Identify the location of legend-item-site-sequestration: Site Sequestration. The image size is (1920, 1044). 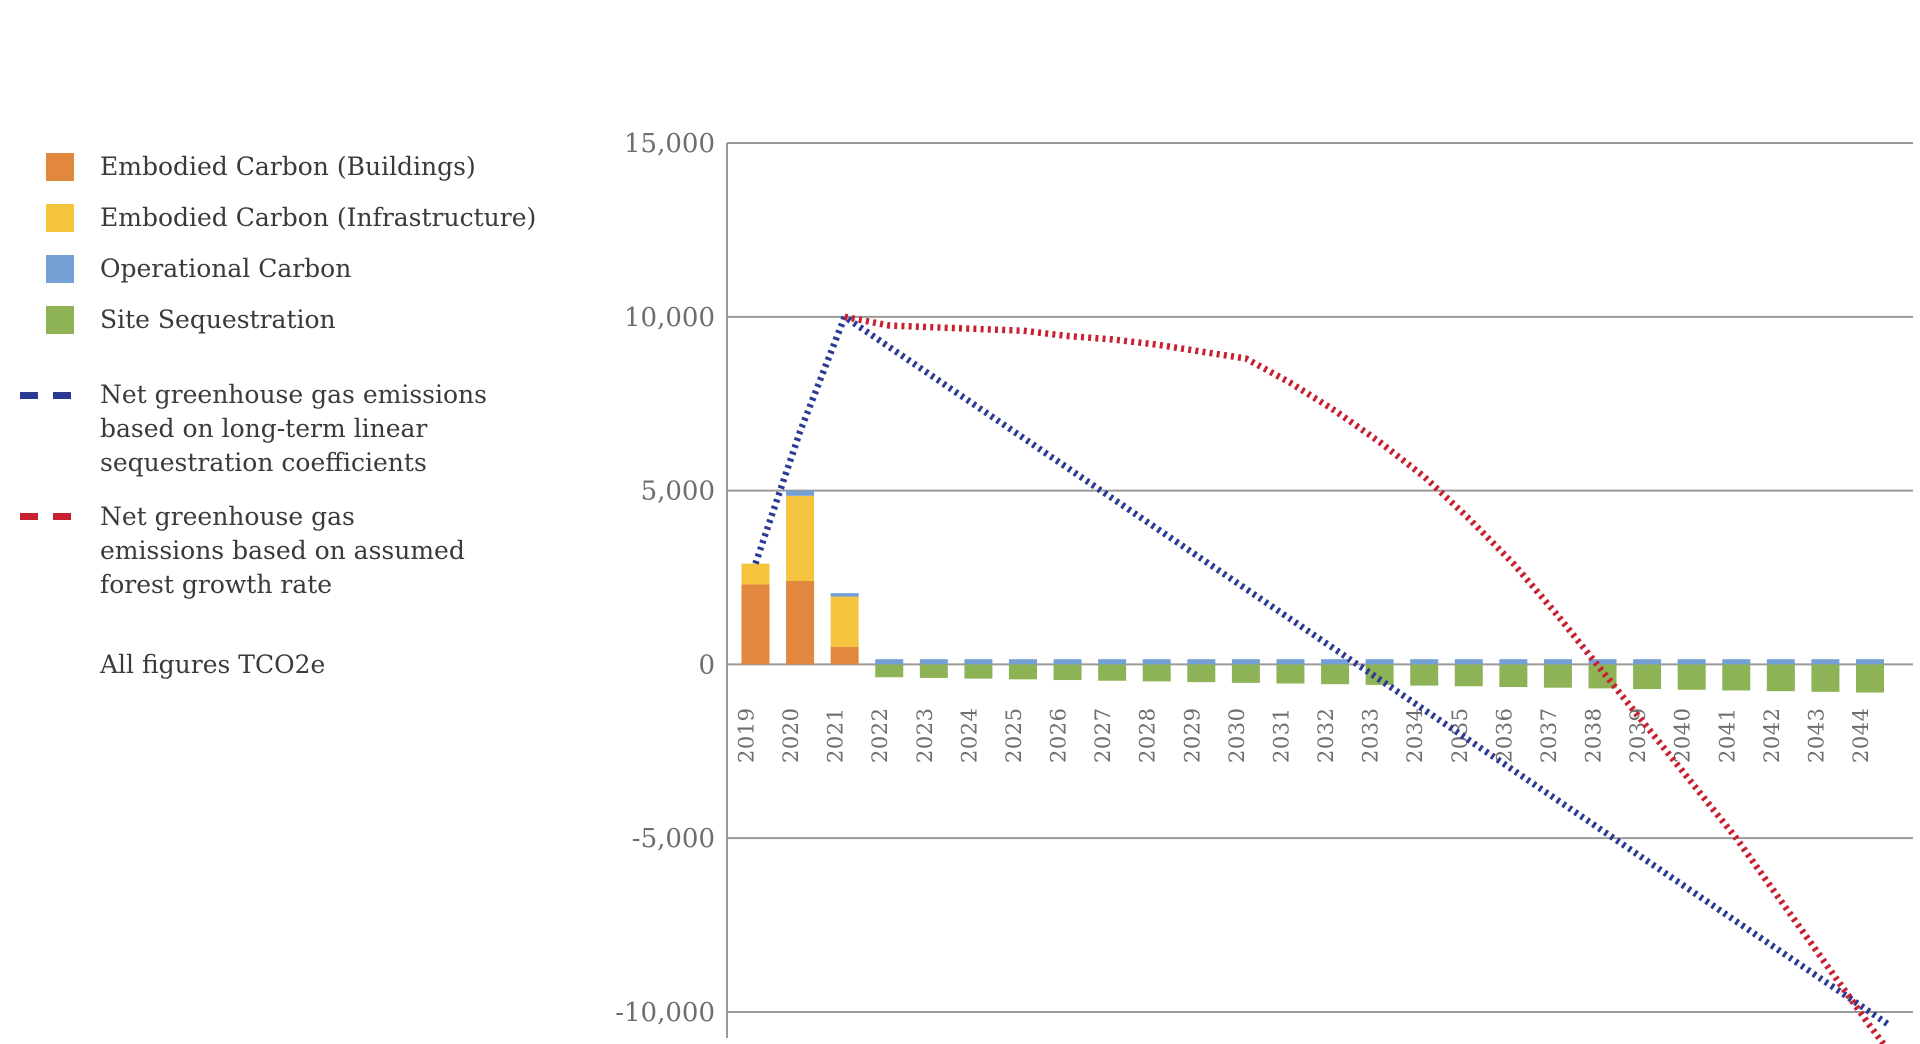
(191, 319).